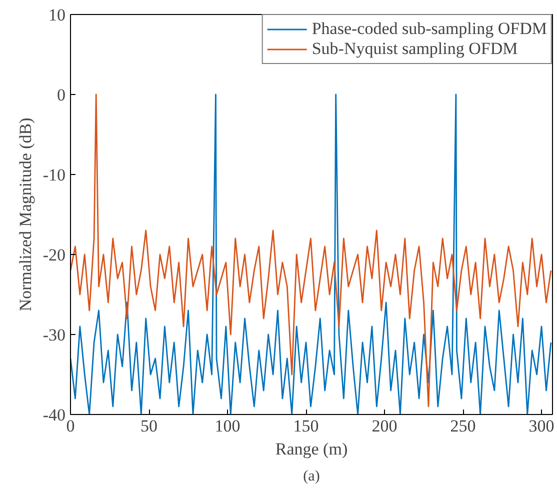 This screenshot has width=557, height=489. What do you see at coordinates (306, 426) in the screenshot?
I see `x-tick-label: 150` at bounding box center [306, 426].